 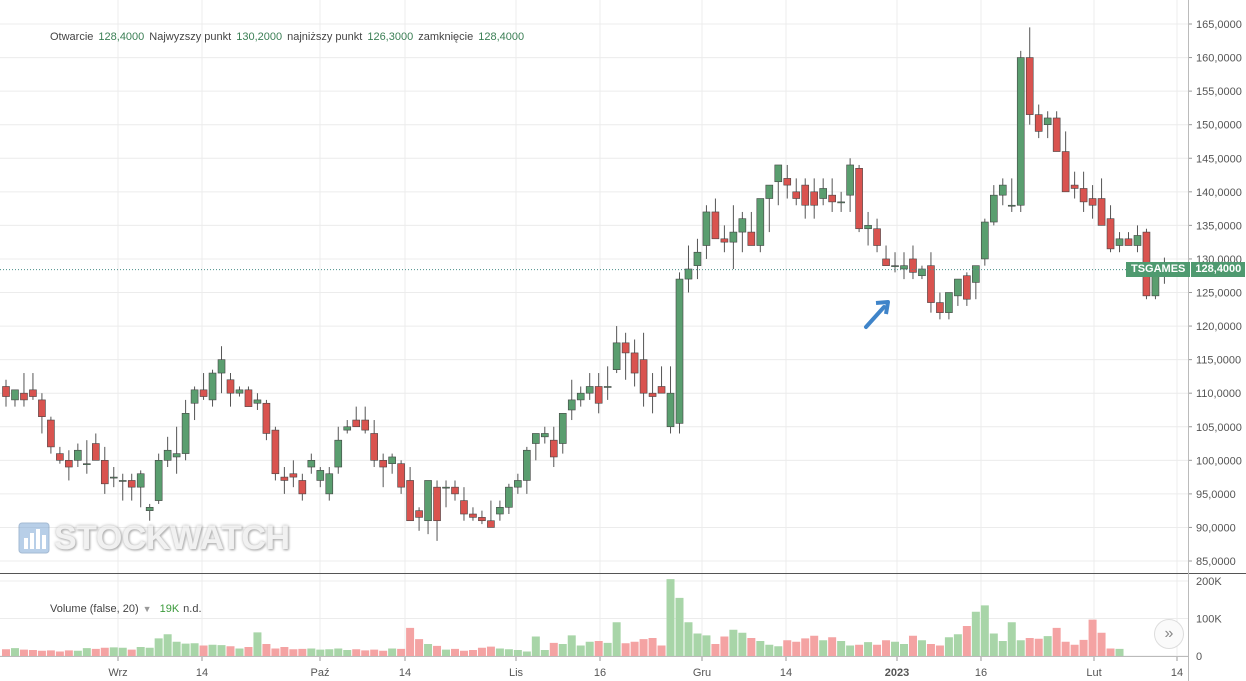 I want to click on y-tick-label: 155,0000, so click(x=1219, y=92).